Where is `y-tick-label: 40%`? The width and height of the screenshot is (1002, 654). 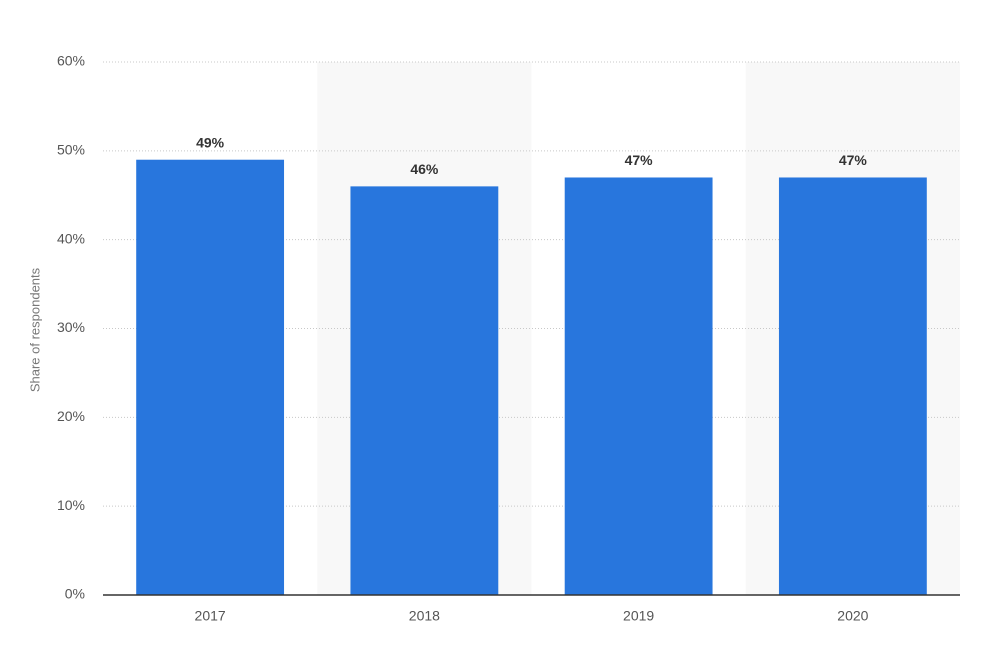
y-tick-label: 40% is located at coordinates (71, 238).